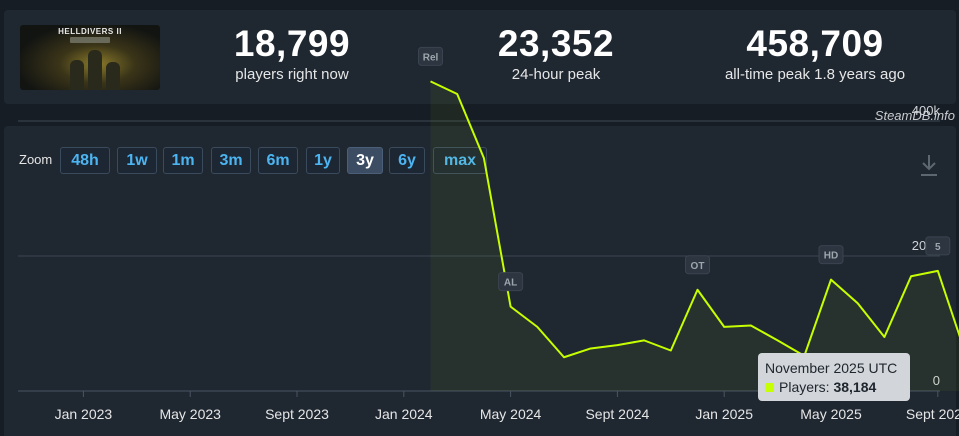  What do you see at coordinates (460, 160) in the screenshot?
I see `zoom-button-max: max` at bounding box center [460, 160].